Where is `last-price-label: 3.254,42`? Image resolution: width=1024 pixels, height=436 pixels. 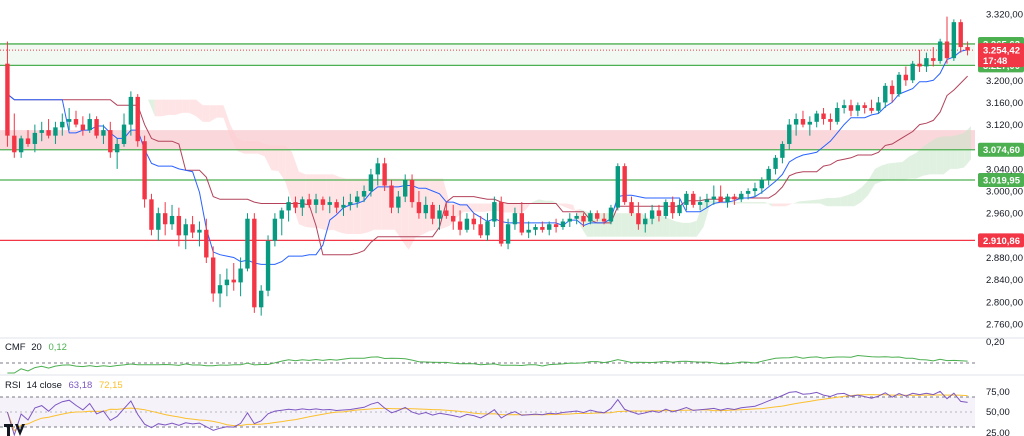 last-price-label: 3.254,42 is located at coordinates (1001, 51).